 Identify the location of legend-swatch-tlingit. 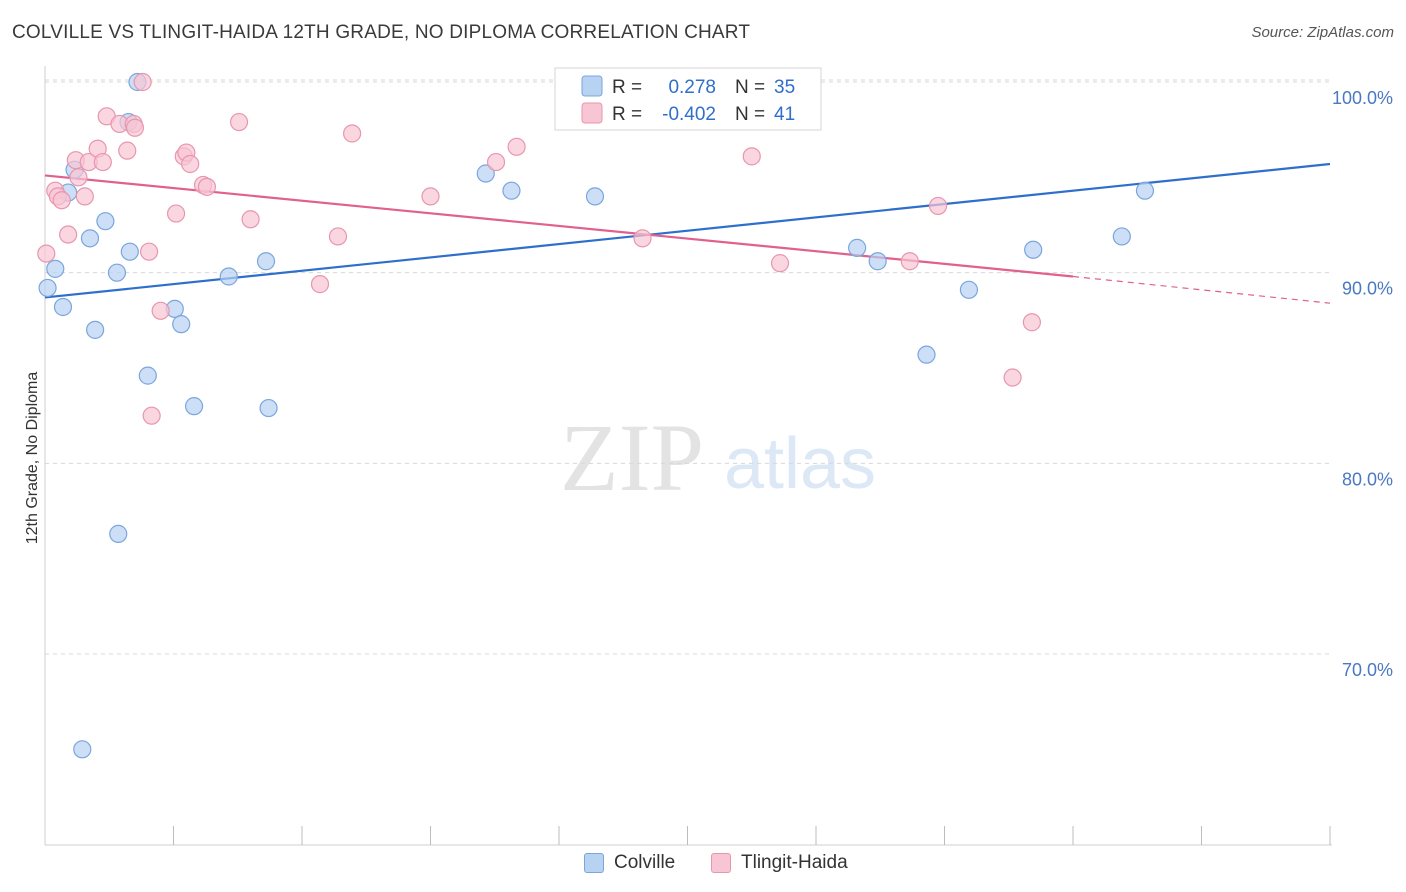
(721, 863).